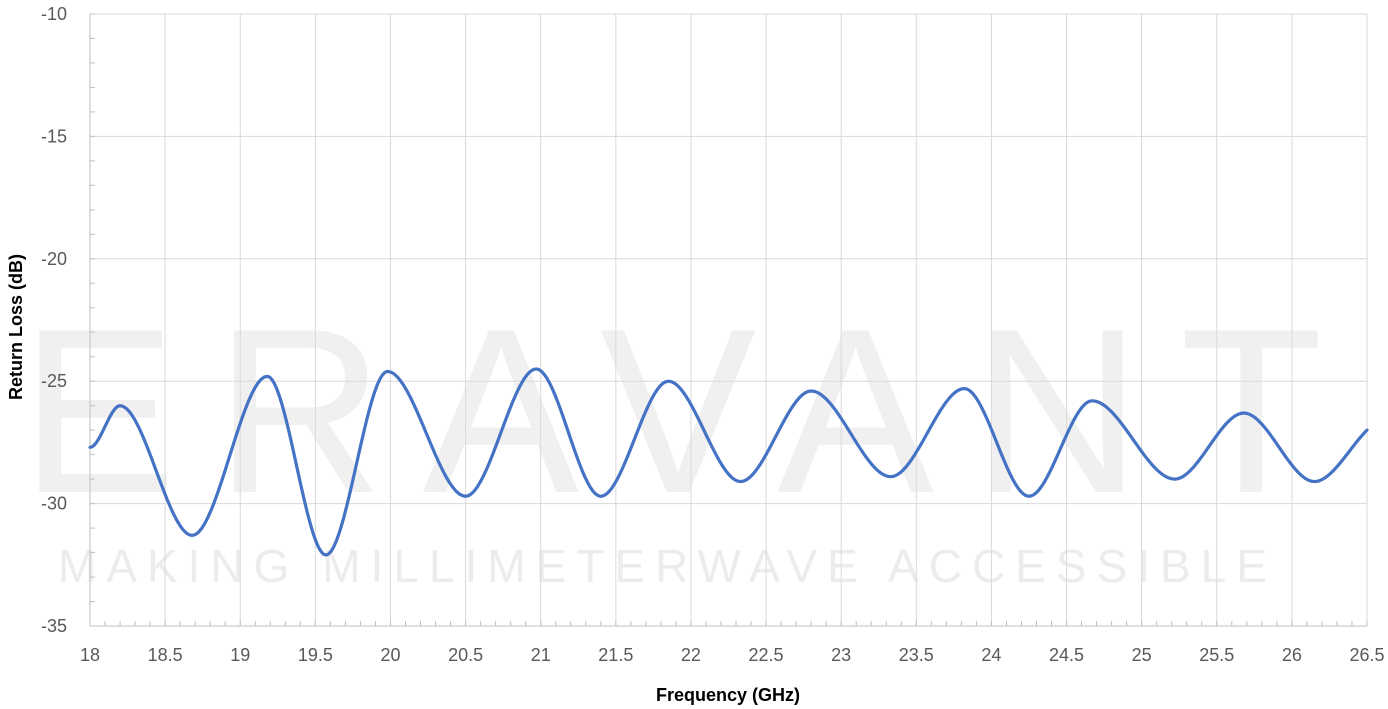 This screenshot has height=709, width=1388. Describe the element at coordinates (54, 14) in the screenshot. I see `y-tick-label: -10` at that location.